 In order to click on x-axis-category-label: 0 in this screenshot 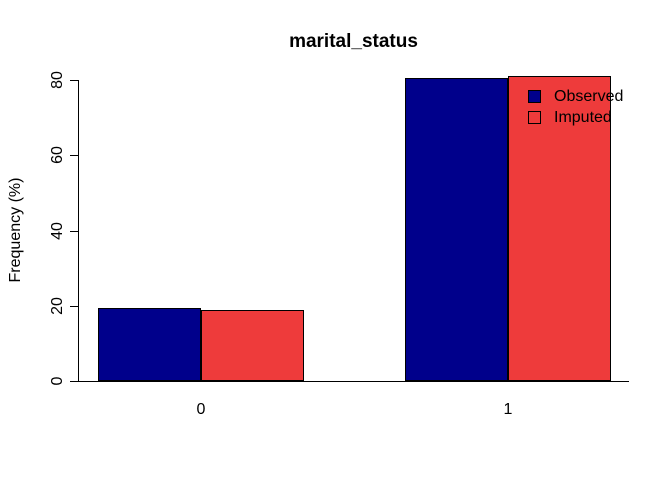, I will do `click(201, 409)`.